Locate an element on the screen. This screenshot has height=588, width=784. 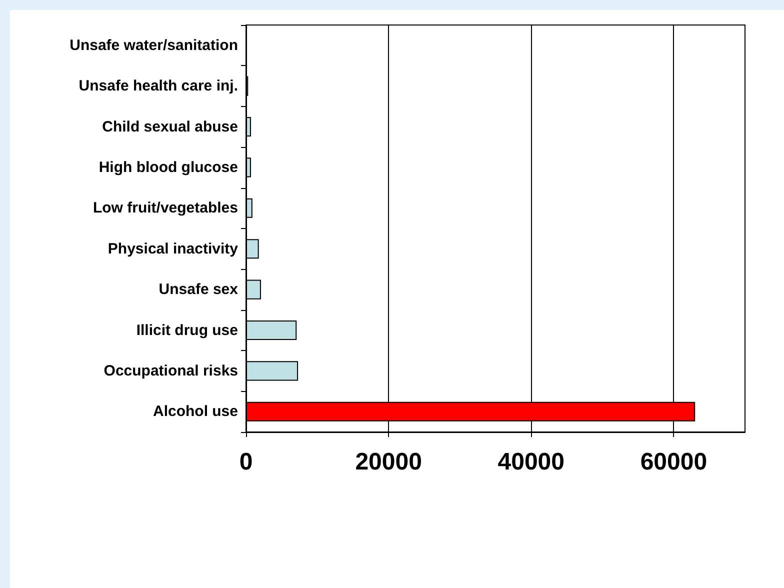
y-tick-label: Child sexual abuse is located at coordinates (170, 127).